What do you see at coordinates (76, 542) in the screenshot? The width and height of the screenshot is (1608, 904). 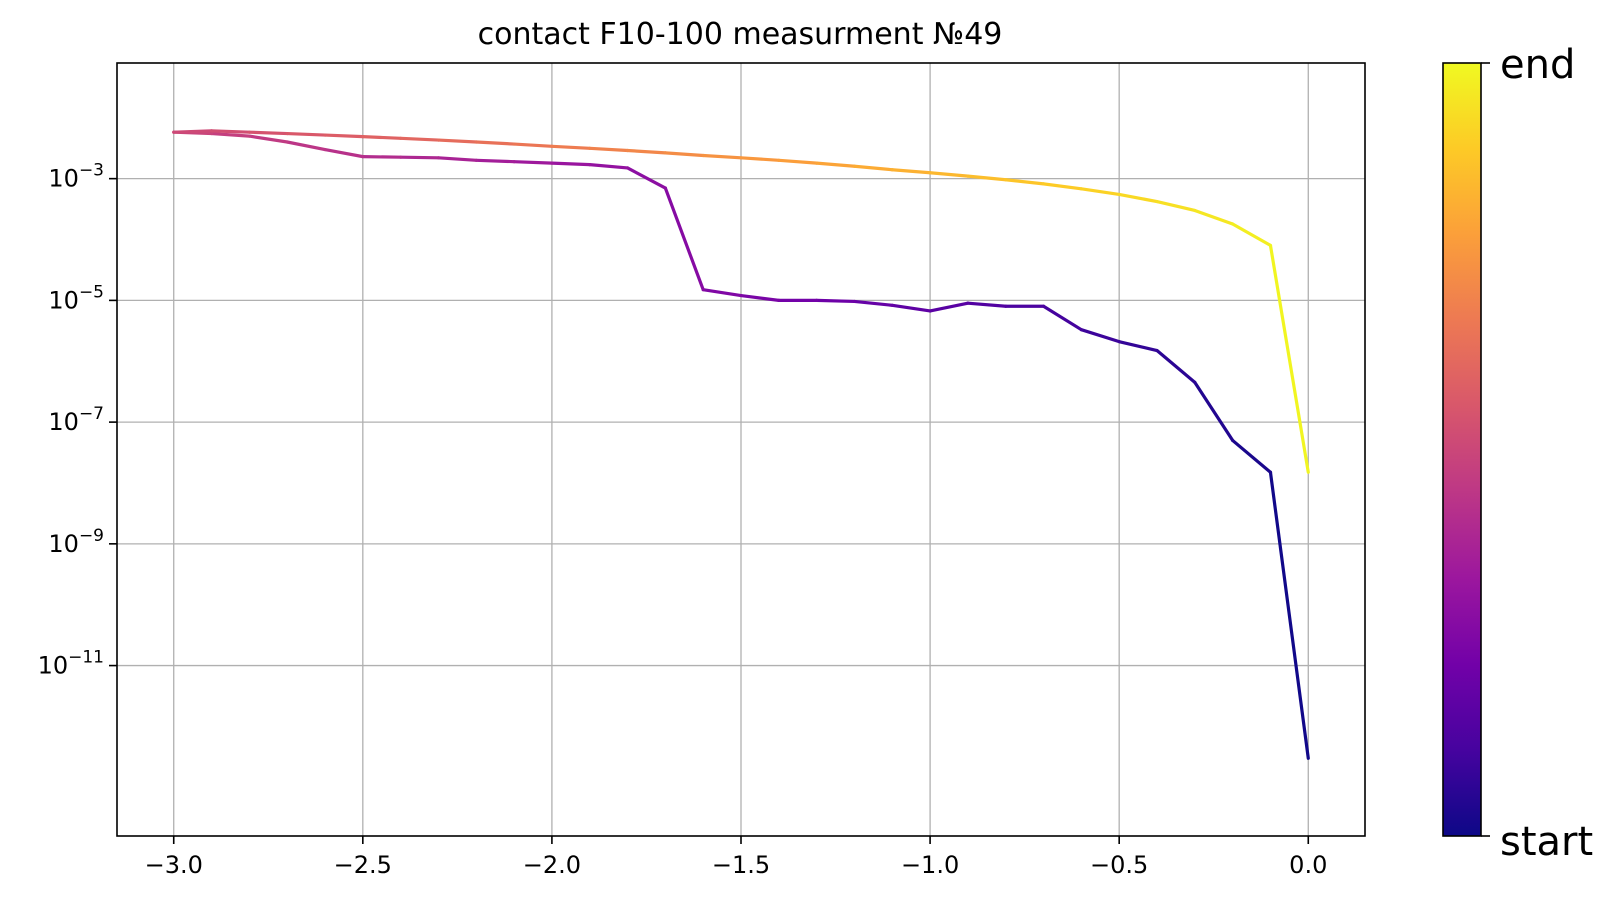 I see `y-tick-label: 10⁻⁹` at bounding box center [76, 542].